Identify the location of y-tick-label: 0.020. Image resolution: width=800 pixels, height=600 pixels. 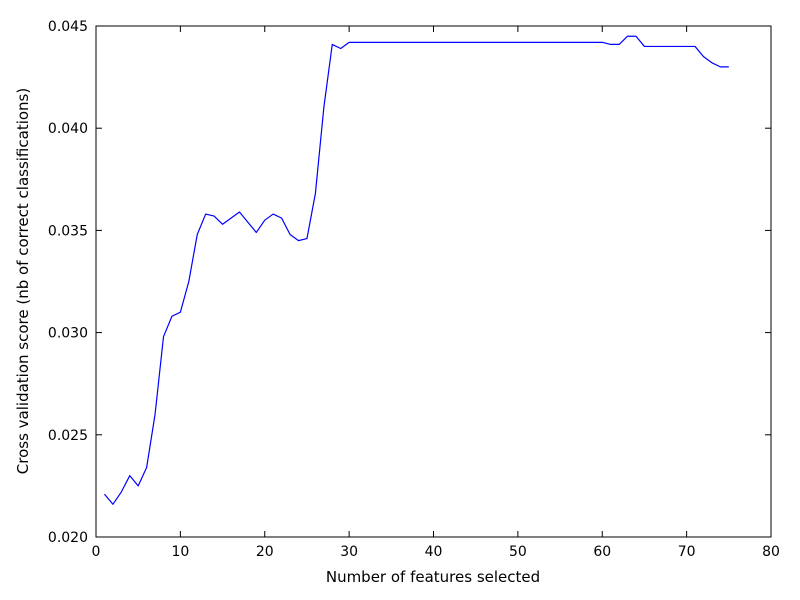
(68, 538).